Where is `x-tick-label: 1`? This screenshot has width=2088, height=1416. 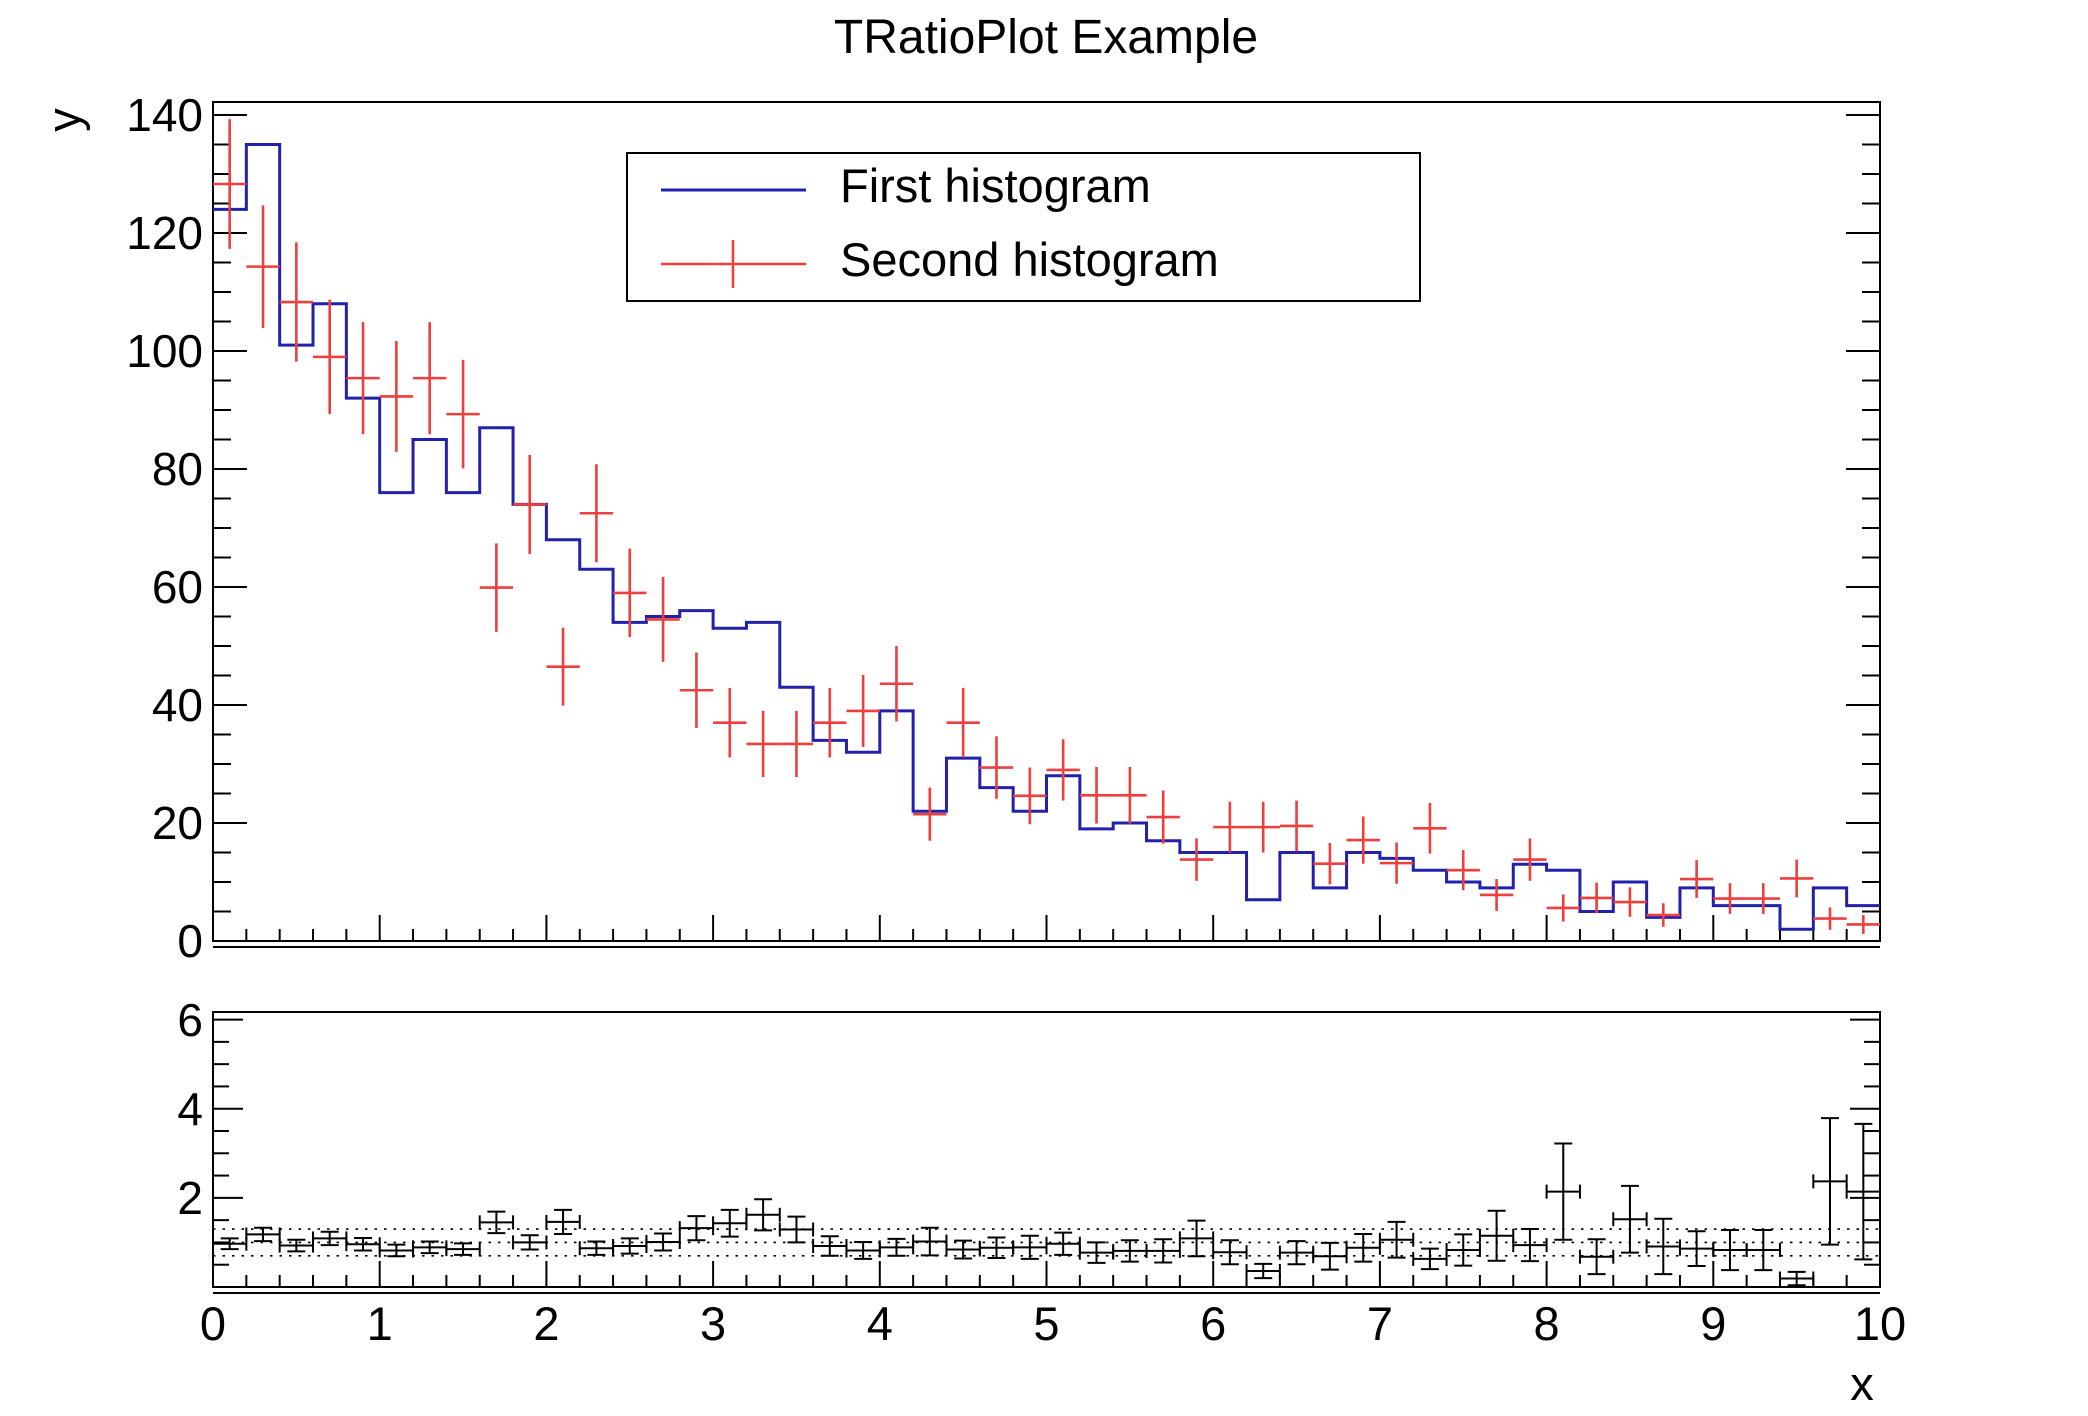
x-tick-label: 1 is located at coordinates (379, 1323).